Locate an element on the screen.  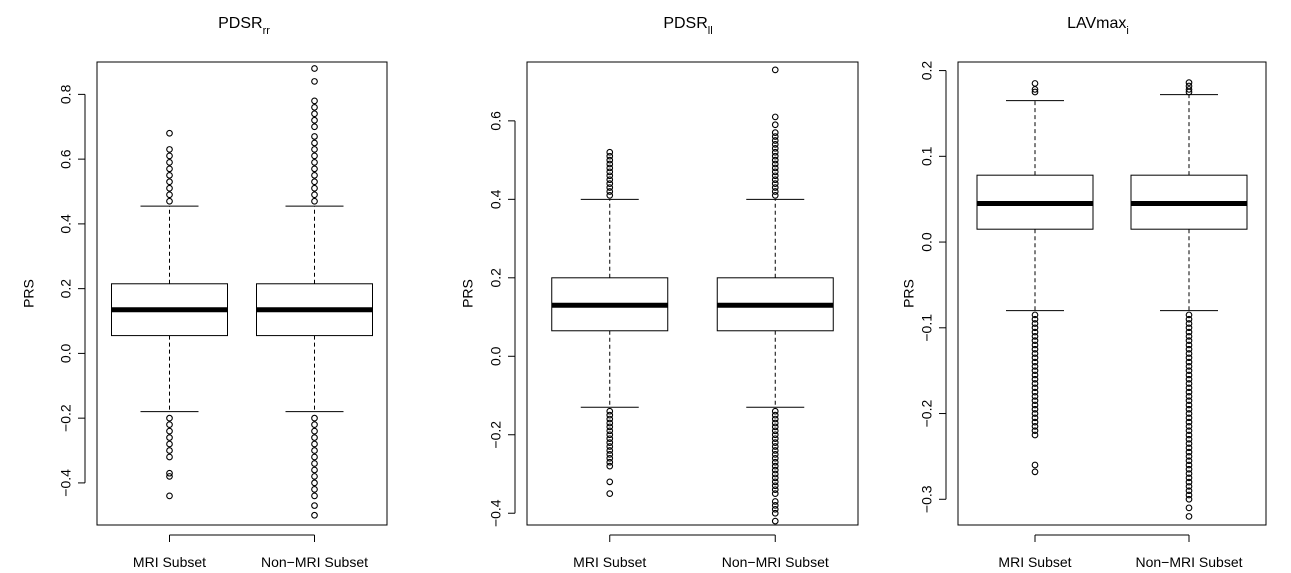
y-tick-label: 0.8 is located at coordinates (66, 94).